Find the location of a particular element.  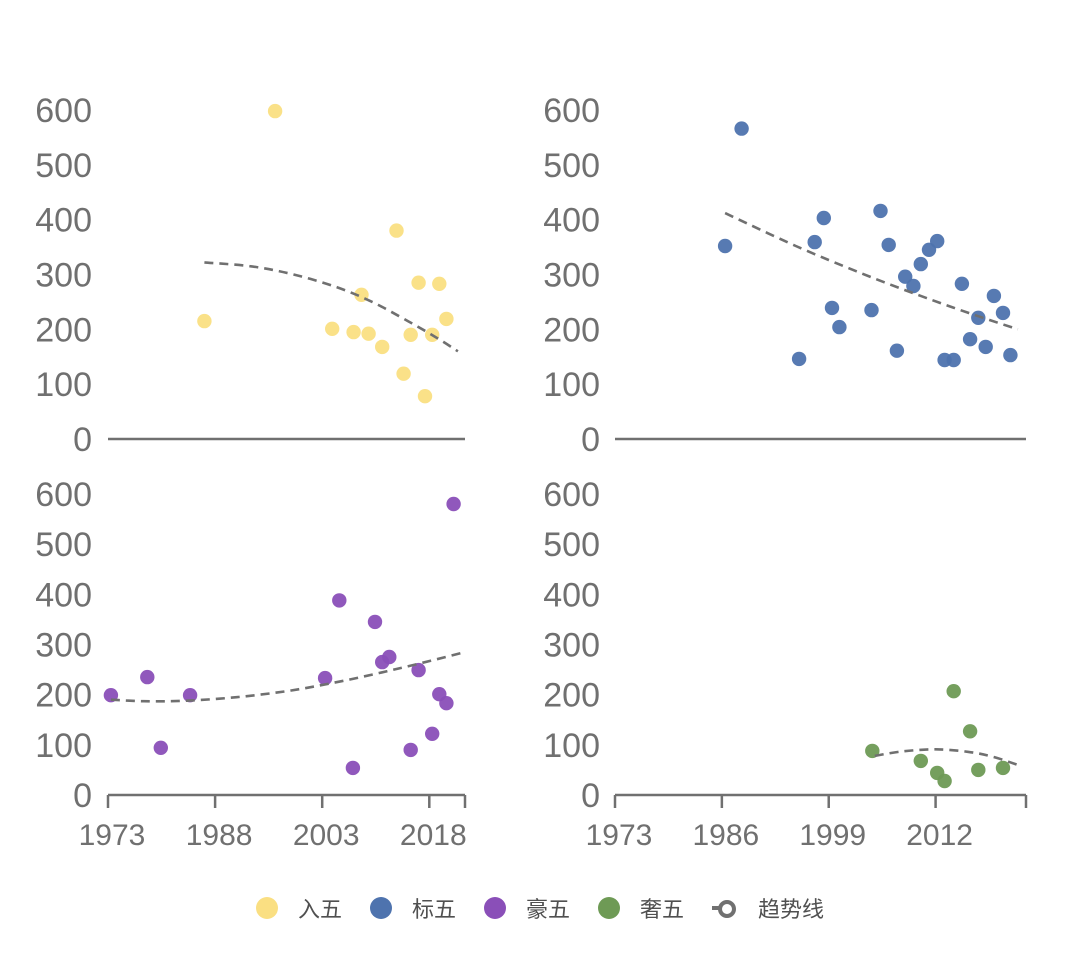

legend-item-trendline: 趋势线 is located at coordinates (768, 908).